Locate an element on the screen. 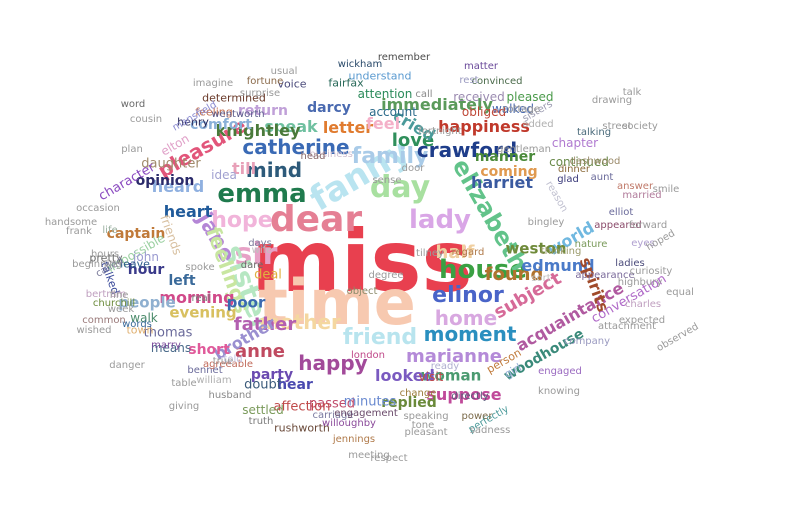 Image resolution: width=789 pixels, height=511 pixels. word-power: power is located at coordinates (477, 416).